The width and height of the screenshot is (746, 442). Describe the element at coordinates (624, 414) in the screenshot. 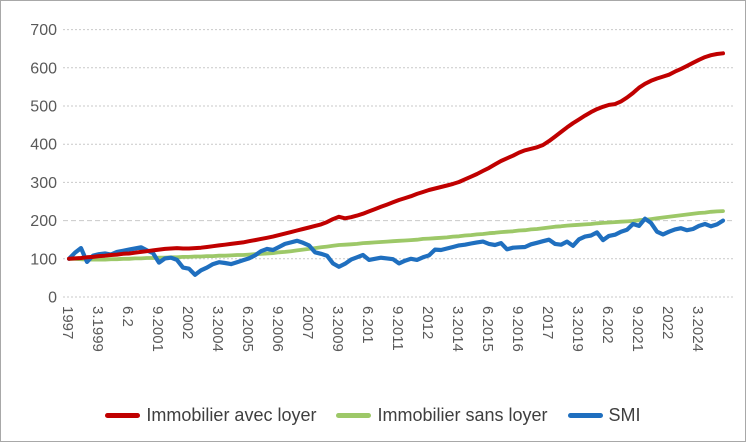

I see `legend-label-smi: SMI` at that location.